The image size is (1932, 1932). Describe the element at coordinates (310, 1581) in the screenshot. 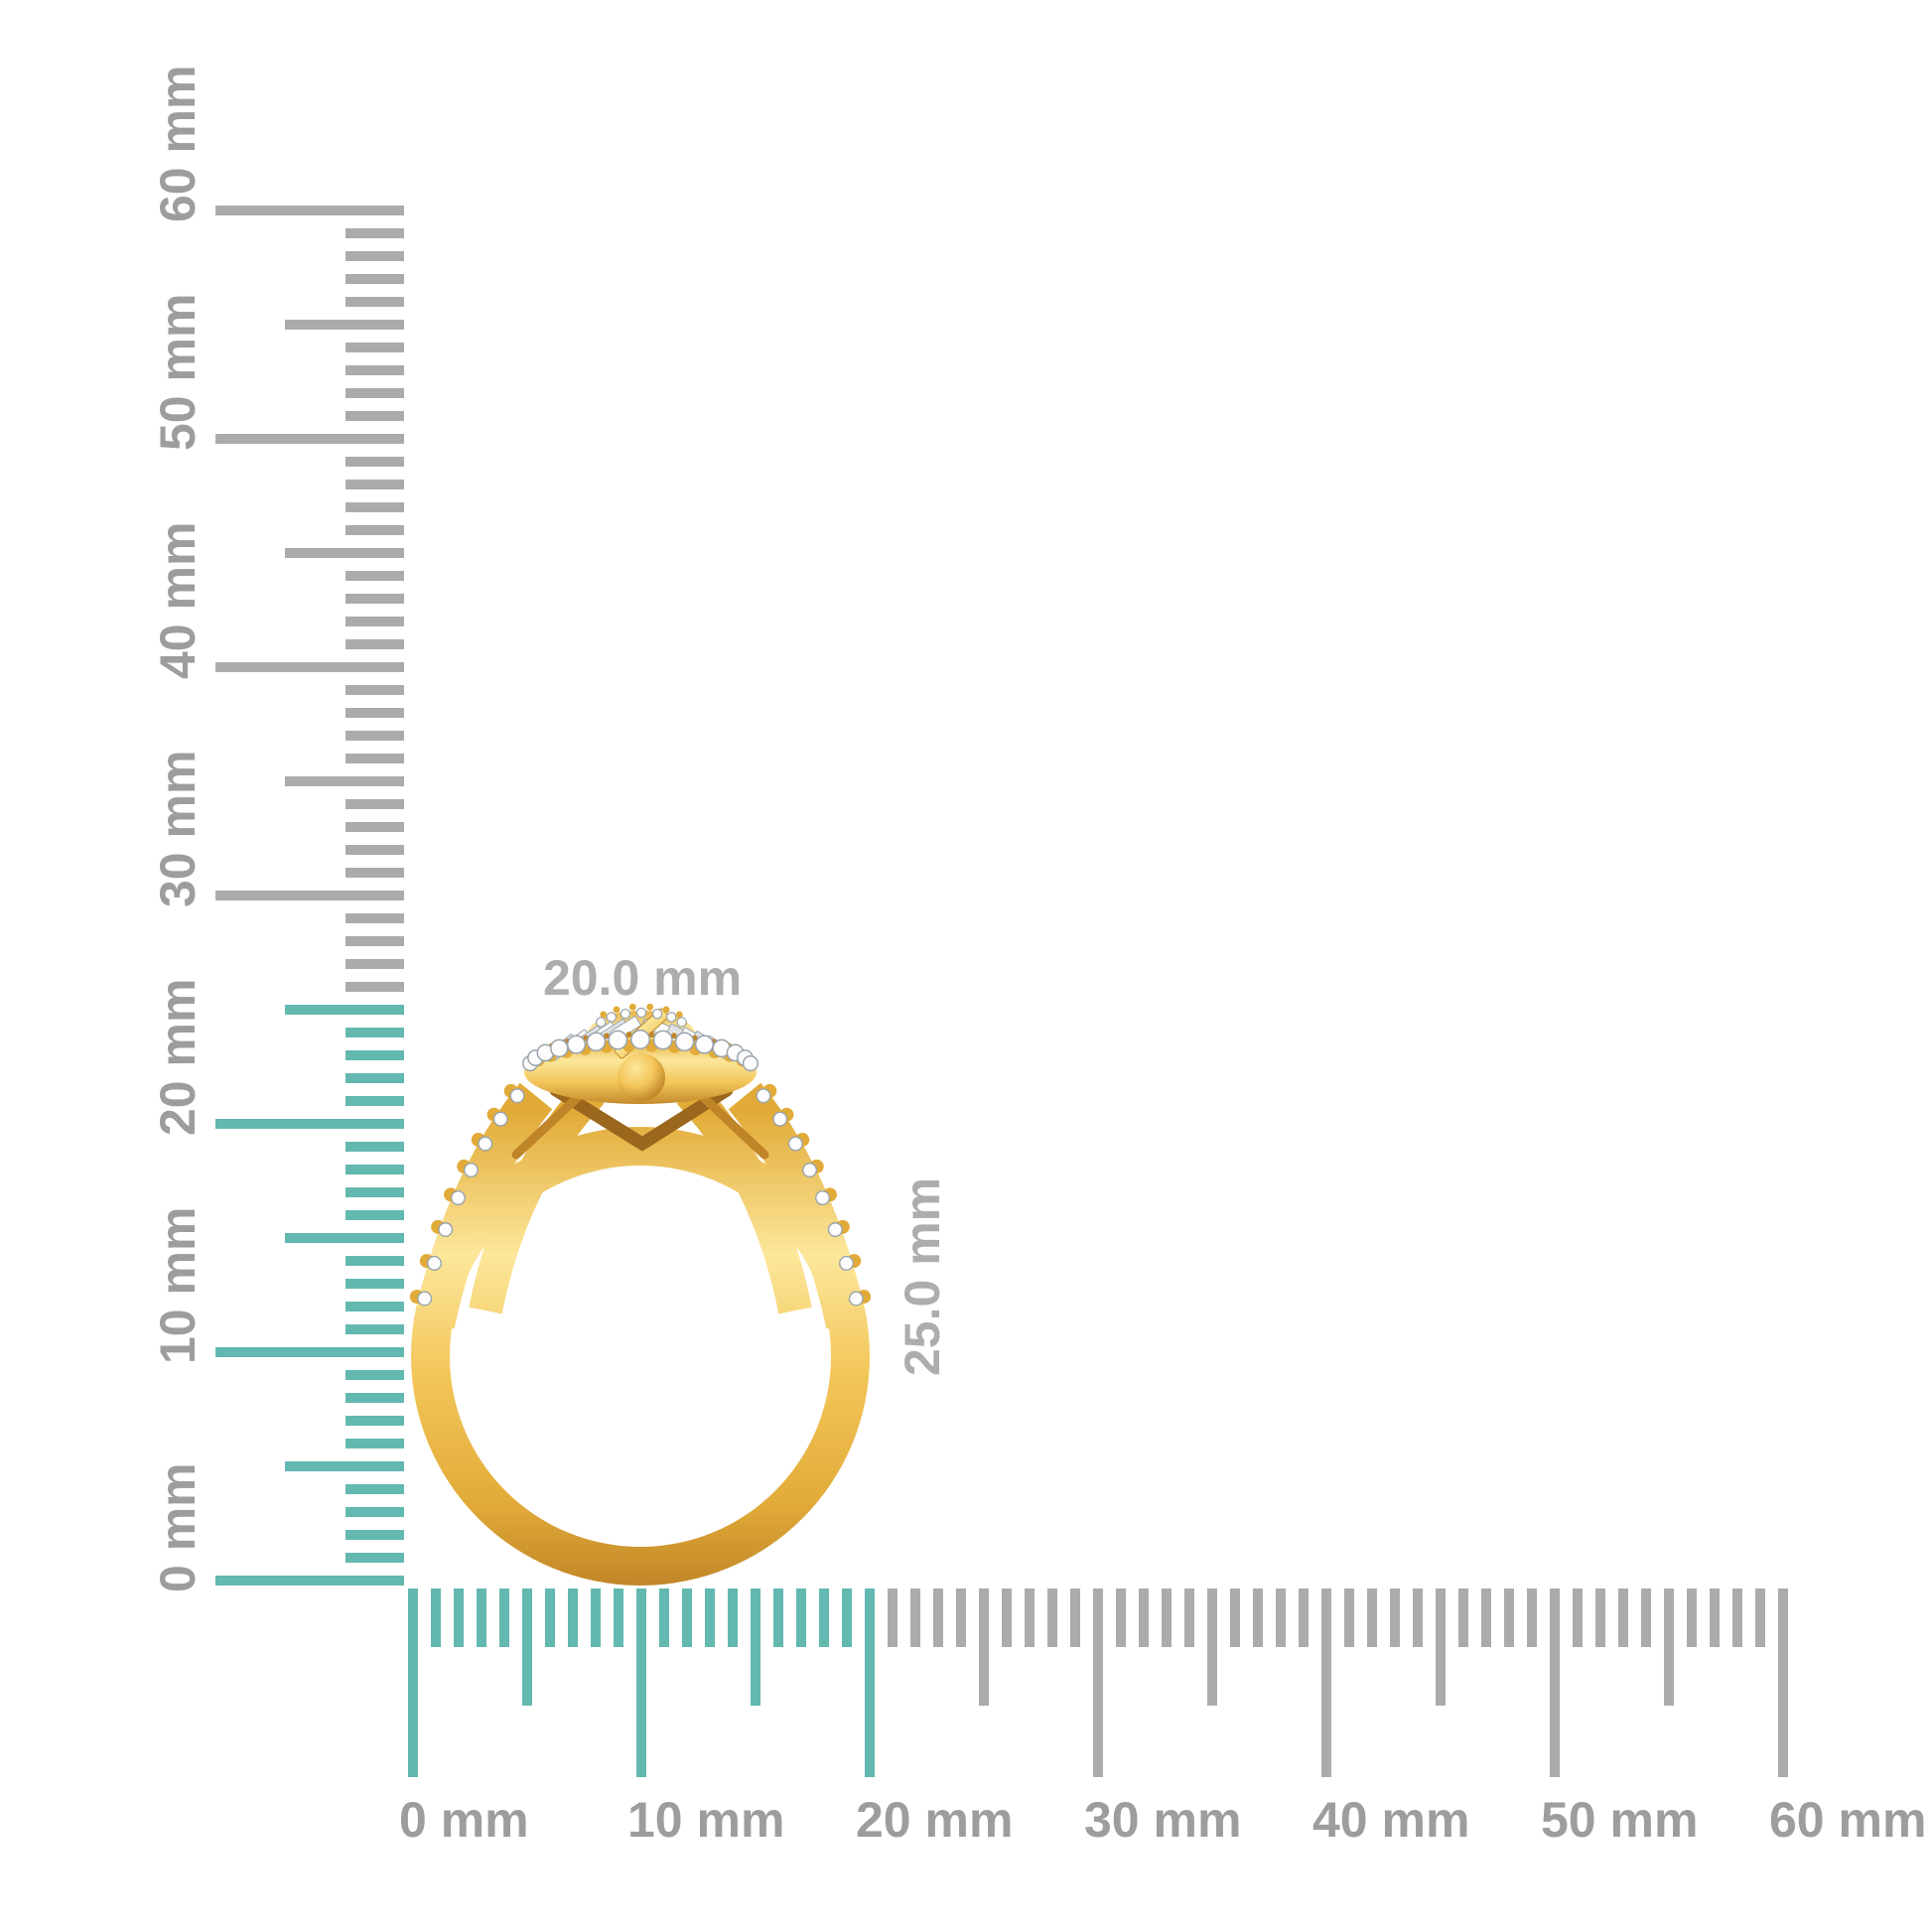

I see `vruler-tick-0mm` at that location.